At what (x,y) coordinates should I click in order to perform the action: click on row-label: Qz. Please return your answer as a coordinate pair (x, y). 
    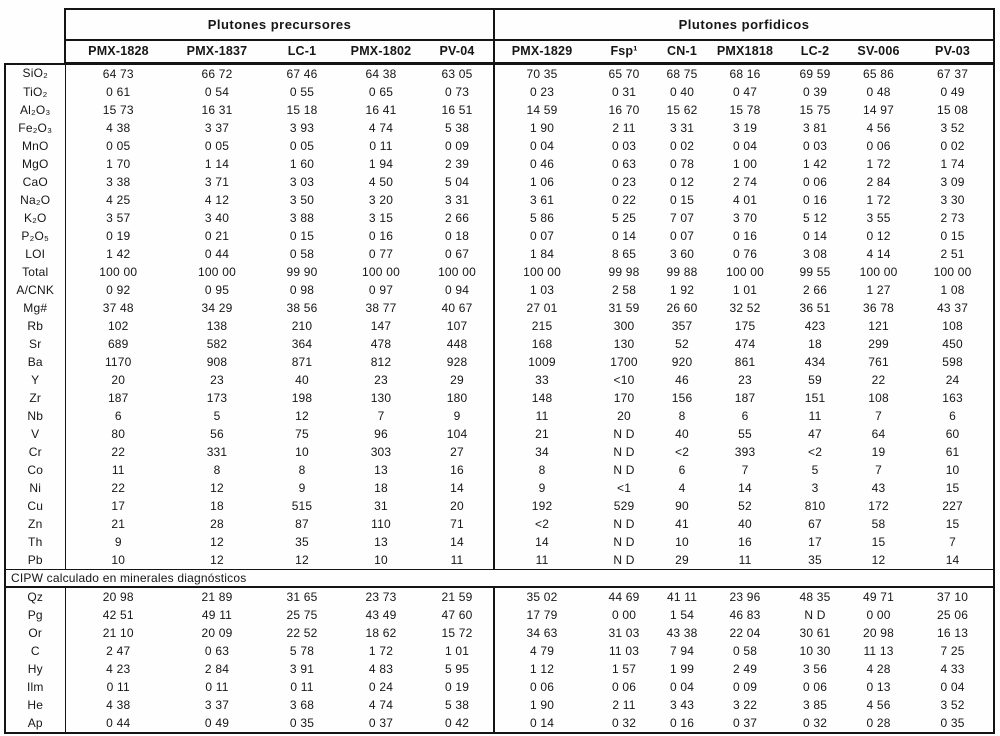
    Looking at the image, I should click on (35, 596).